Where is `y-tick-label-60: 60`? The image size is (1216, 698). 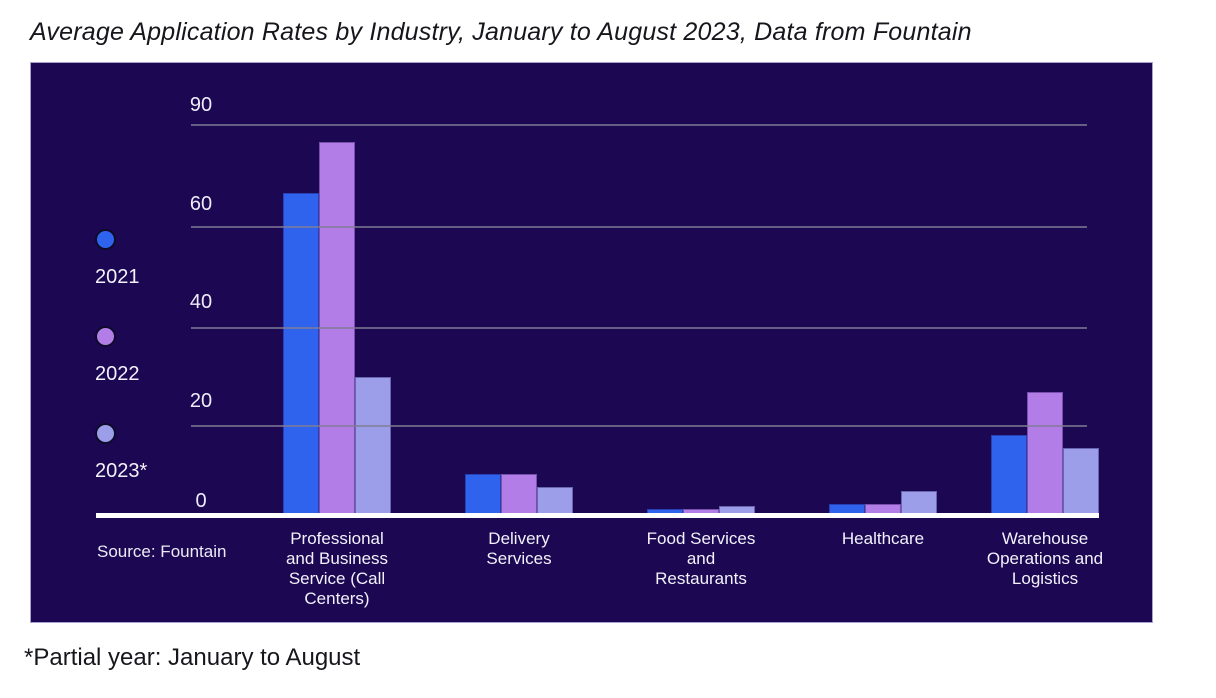 y-tick-label-60: 60 is located at coordinates (201, 204).